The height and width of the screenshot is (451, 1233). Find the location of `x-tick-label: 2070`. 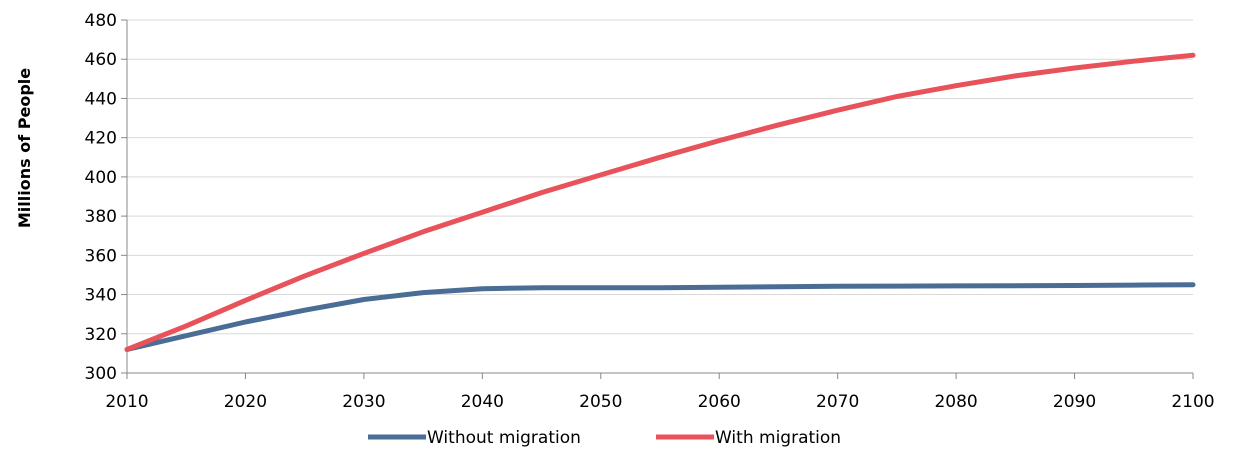

x-tick-label: 2070 is located at coordinates (837, 402).